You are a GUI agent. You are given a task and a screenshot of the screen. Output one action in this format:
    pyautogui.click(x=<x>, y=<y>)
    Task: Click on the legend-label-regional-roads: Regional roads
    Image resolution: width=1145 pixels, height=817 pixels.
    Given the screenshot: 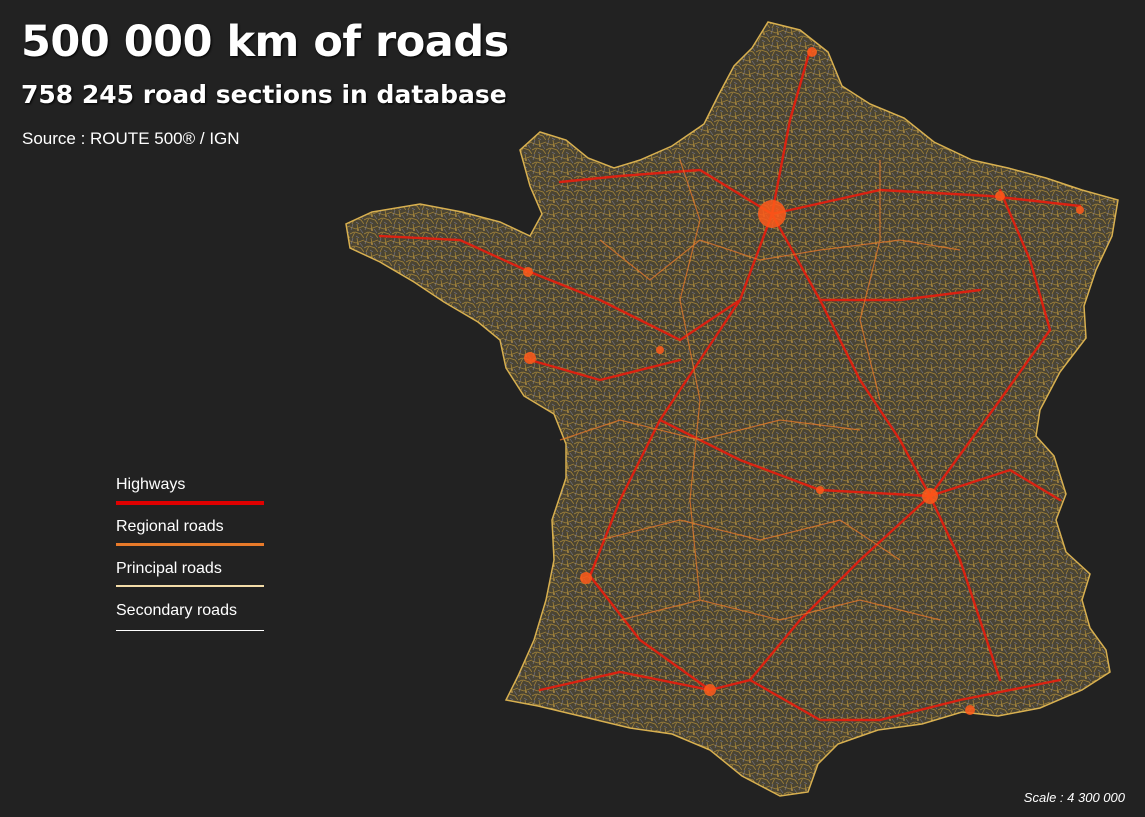 What is the action you would take?
    pyautogui.click(x=170, y=526)
    